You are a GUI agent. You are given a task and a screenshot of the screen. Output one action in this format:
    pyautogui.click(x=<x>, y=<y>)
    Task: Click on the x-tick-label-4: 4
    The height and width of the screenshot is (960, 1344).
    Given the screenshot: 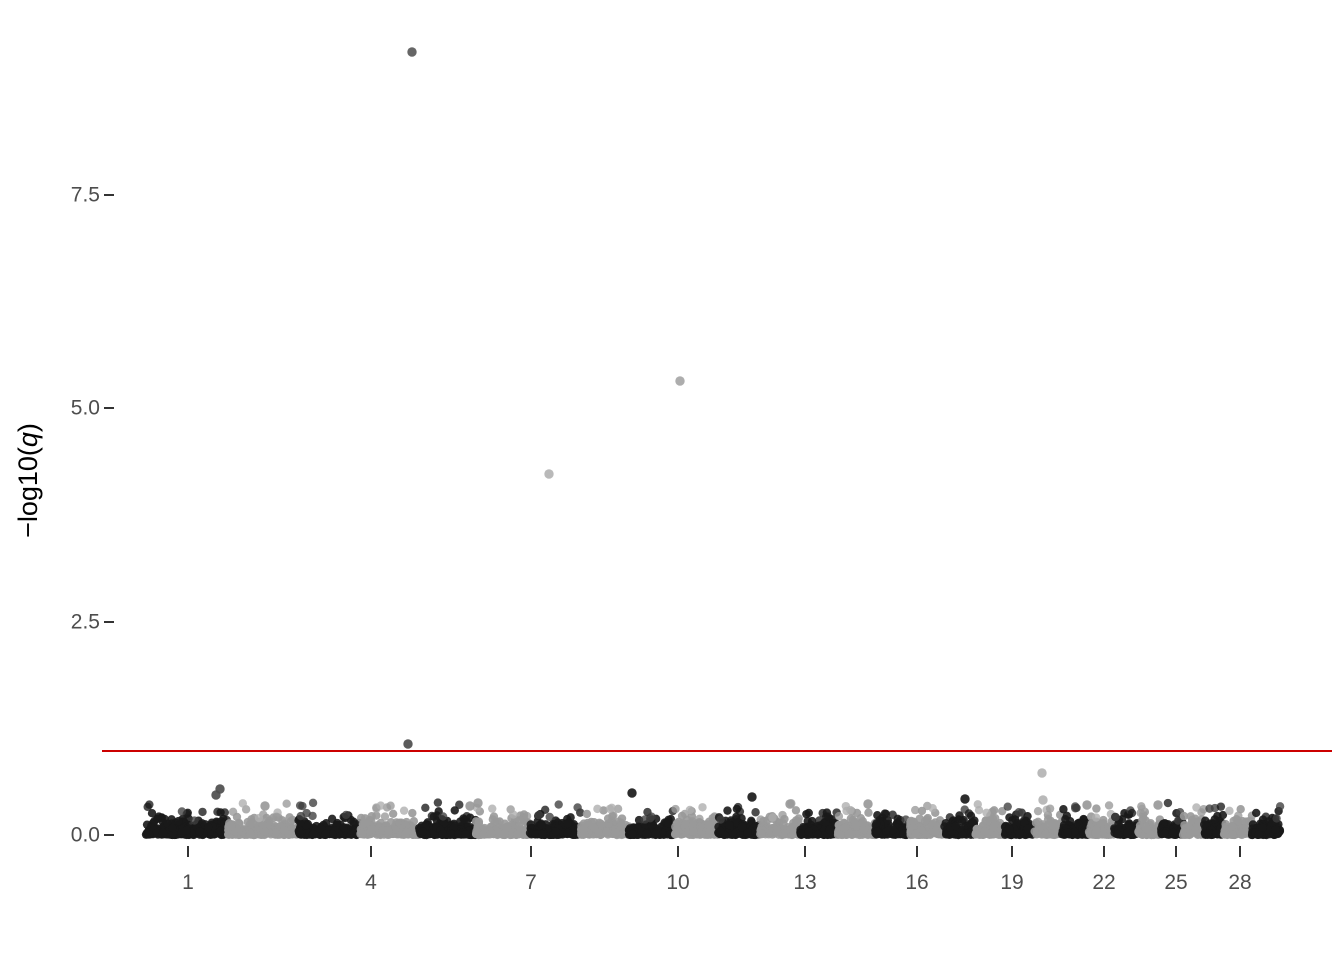 What is the action you would take?
    pyautogui.click(x=371, y=882)
    